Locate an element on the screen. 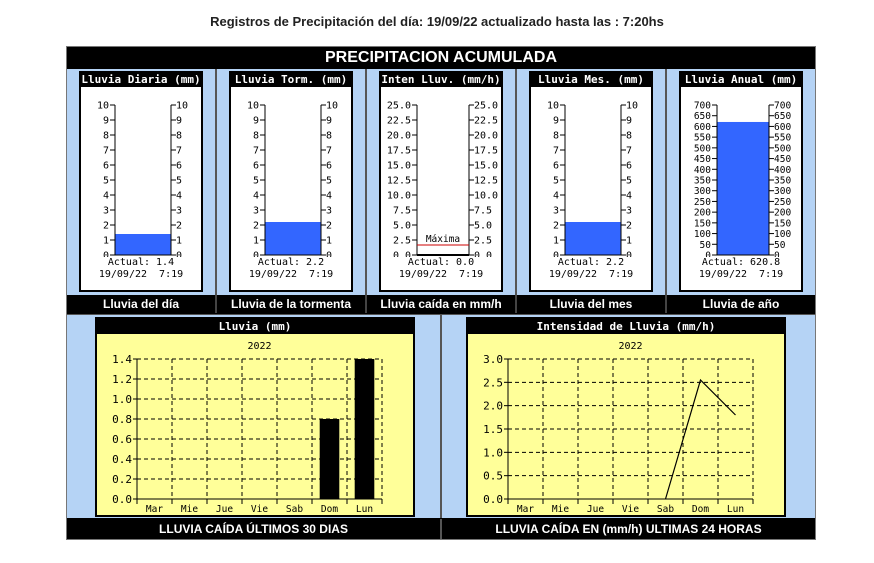  gauge-scale: 10 109 98 87 76 65 54 43 32 21 10 0 is located at coordinates (292, 179).